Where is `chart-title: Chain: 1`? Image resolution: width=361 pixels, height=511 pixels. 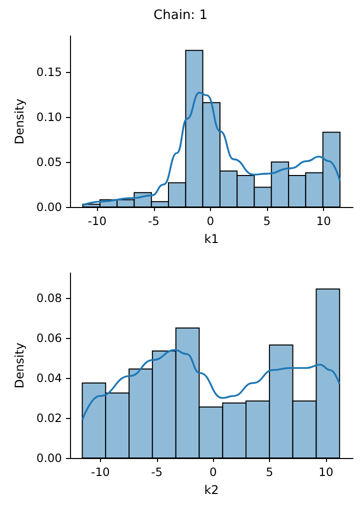 chart-title: Chain: 1 is located at coordinates (181, 15).